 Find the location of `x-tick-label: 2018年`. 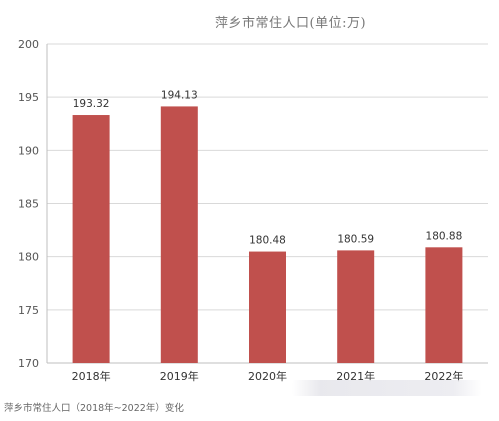

x-tick-label: 2018年 is located at coordinates (91, 376).